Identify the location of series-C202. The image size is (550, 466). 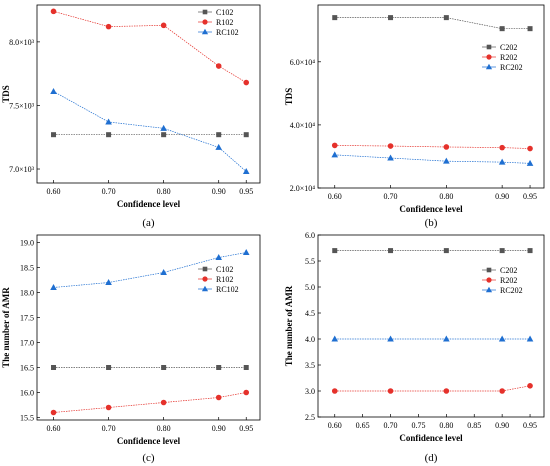
(432, 251).